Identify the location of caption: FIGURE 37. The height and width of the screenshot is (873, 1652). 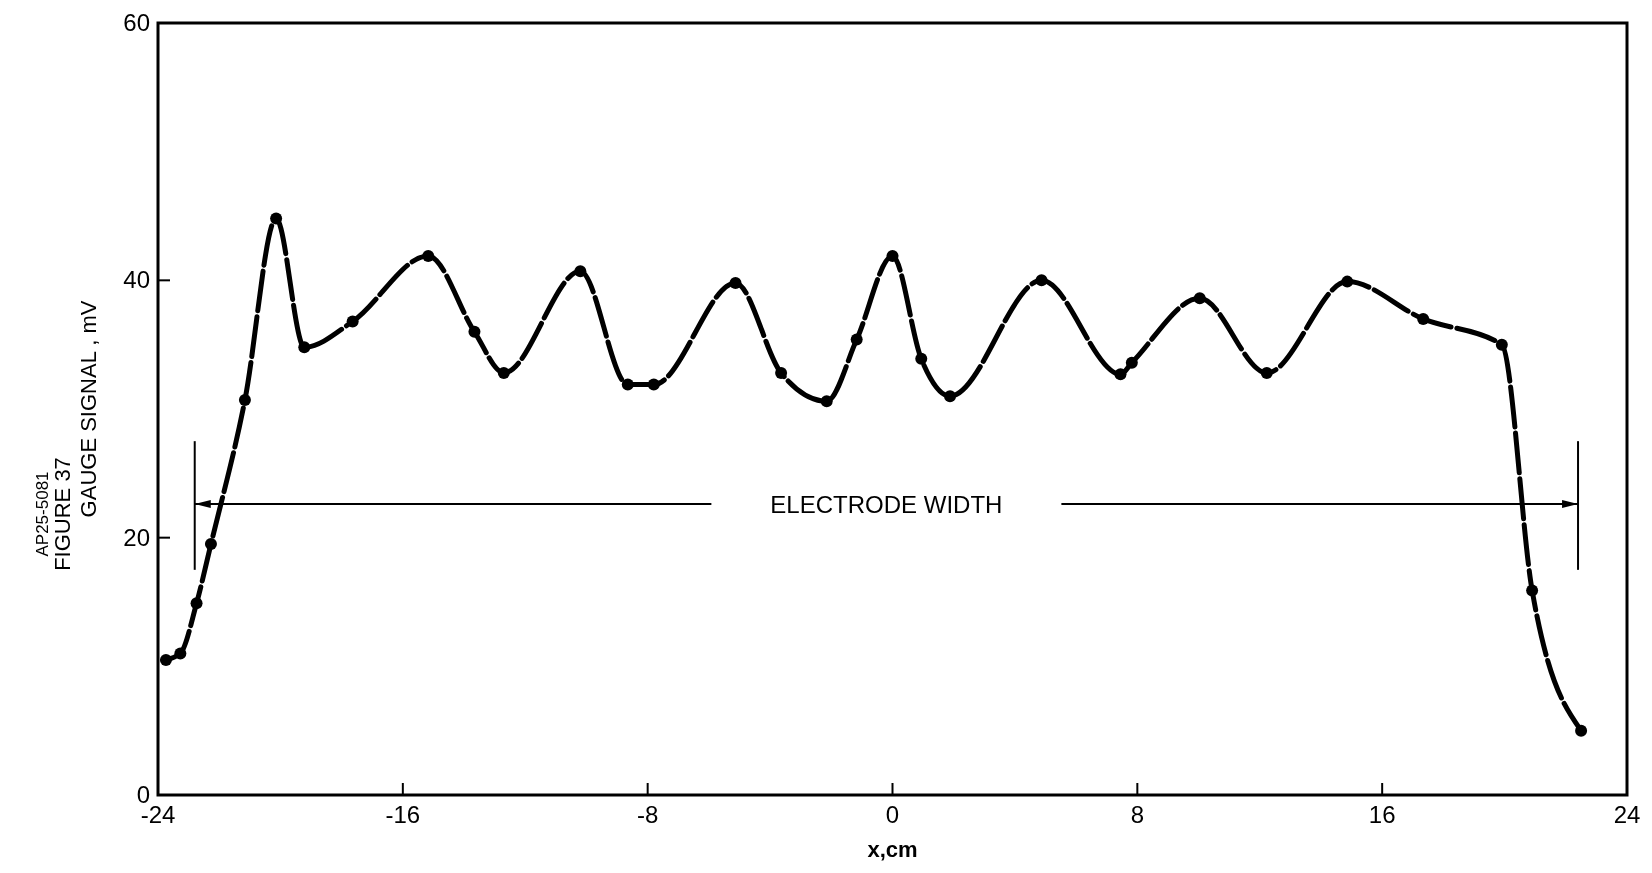
(62, 514).